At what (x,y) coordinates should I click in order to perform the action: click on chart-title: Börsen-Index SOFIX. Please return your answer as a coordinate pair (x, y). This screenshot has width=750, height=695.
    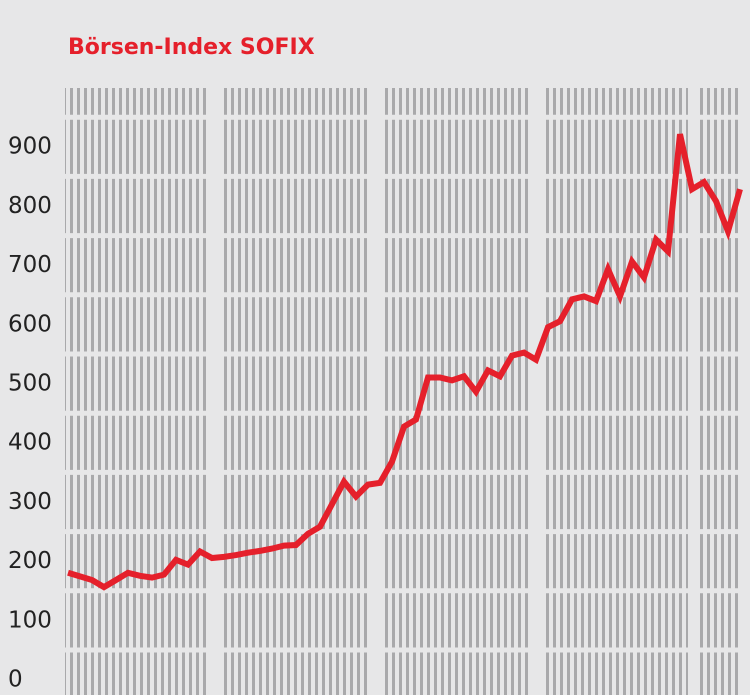
    Looking at the image, I should click on (191, 47).